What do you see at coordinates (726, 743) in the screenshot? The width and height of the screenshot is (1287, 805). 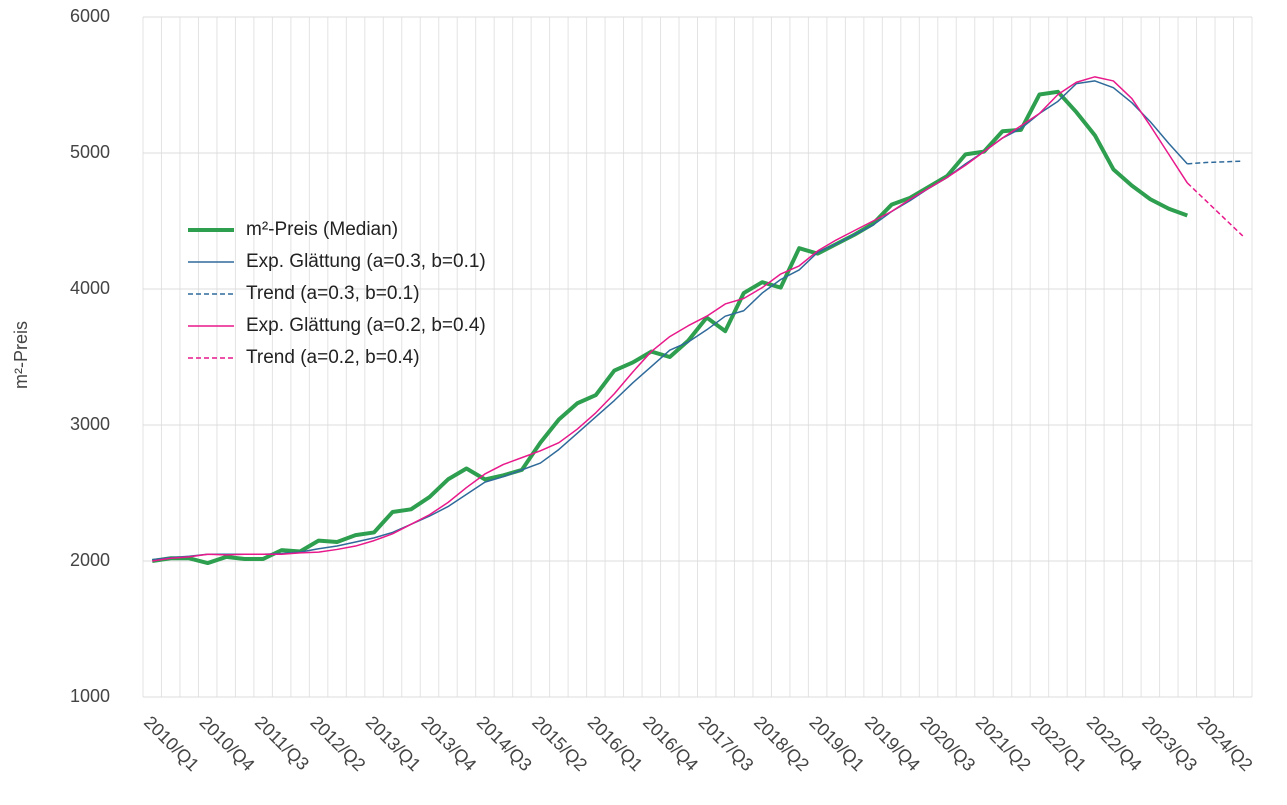 I see `x-tick-label: 2017/Q3` at bounding box center [726, 743].